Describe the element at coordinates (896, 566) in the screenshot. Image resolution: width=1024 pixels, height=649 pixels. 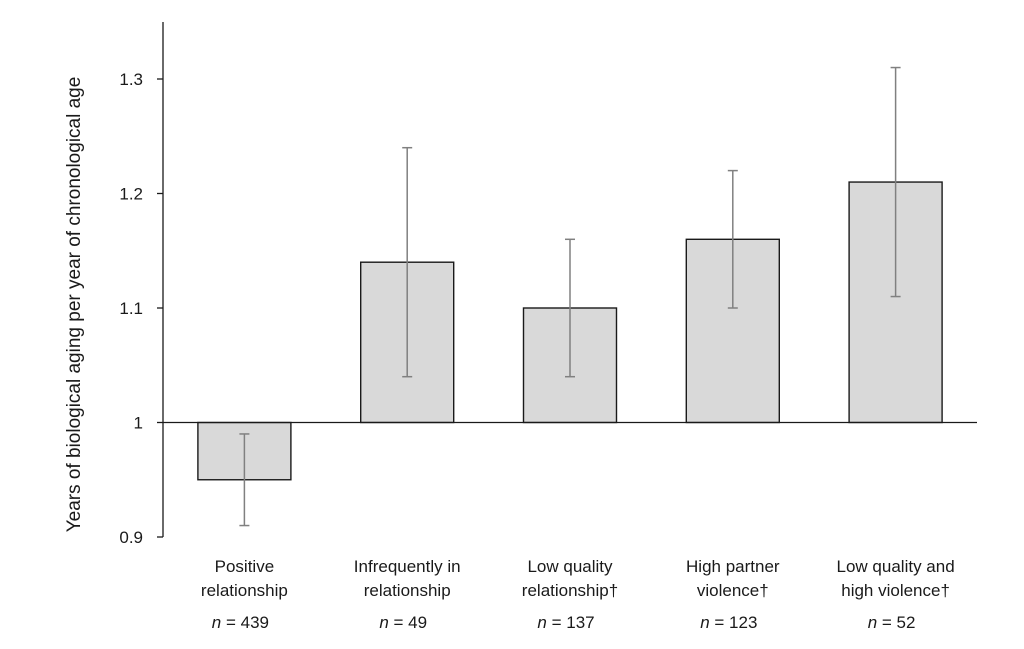
I see `category-label: Low quality and` at that location.